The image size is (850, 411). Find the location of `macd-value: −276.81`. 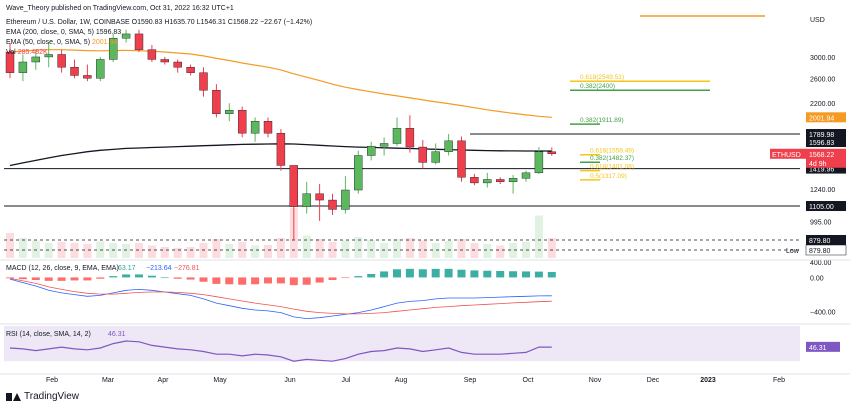

macd-value: −276.81 is located at coordinates (187, 268).